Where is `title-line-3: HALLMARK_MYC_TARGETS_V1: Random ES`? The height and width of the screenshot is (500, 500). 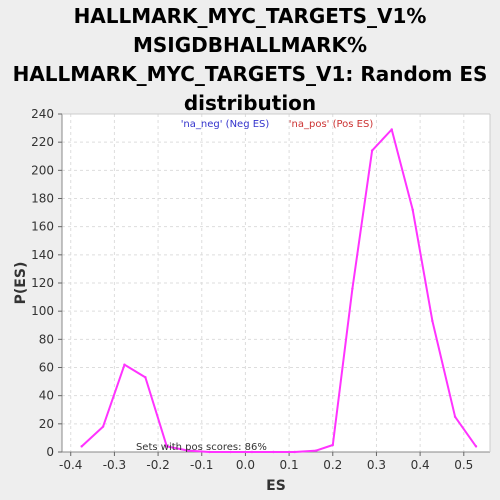
title-line-3: HALLMARK_MYC_TARGETS_V1: Random ES is located at coordinates (250, 74).